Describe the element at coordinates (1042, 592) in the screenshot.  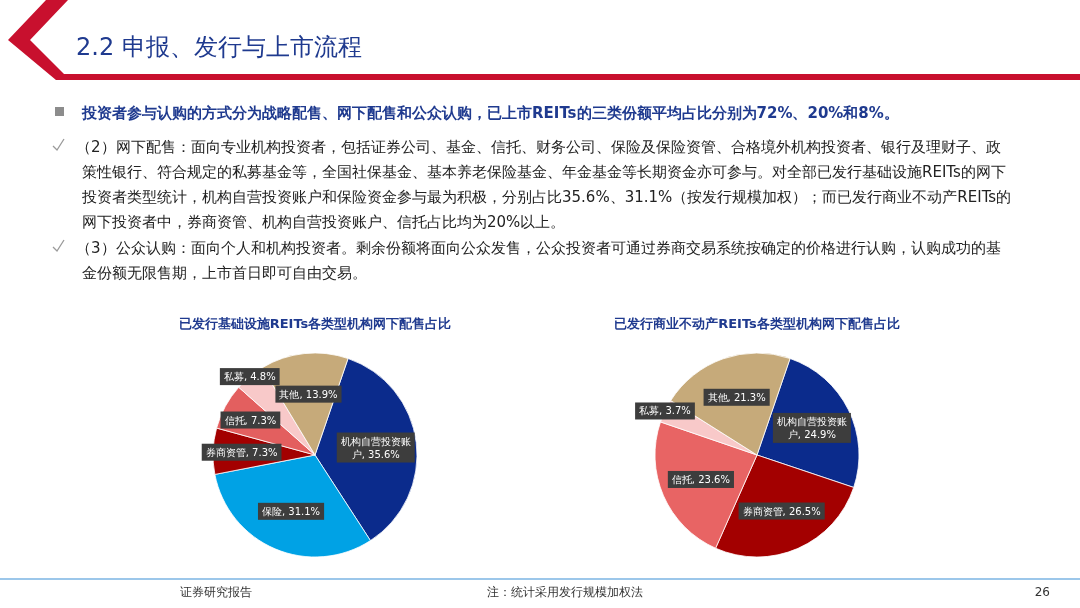
I see `text: 26` at that location.